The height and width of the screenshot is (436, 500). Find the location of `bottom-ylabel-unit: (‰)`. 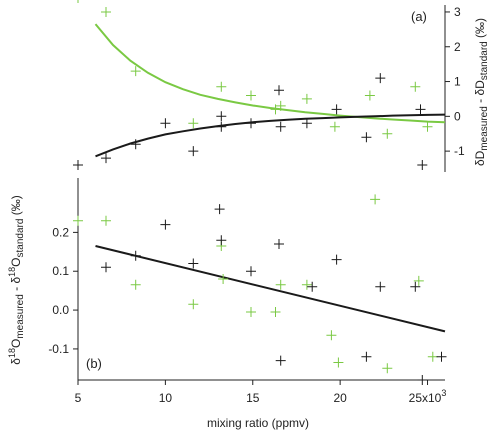

bottom-ylabel-unit: (‰) is located at coordinates (16, 206).